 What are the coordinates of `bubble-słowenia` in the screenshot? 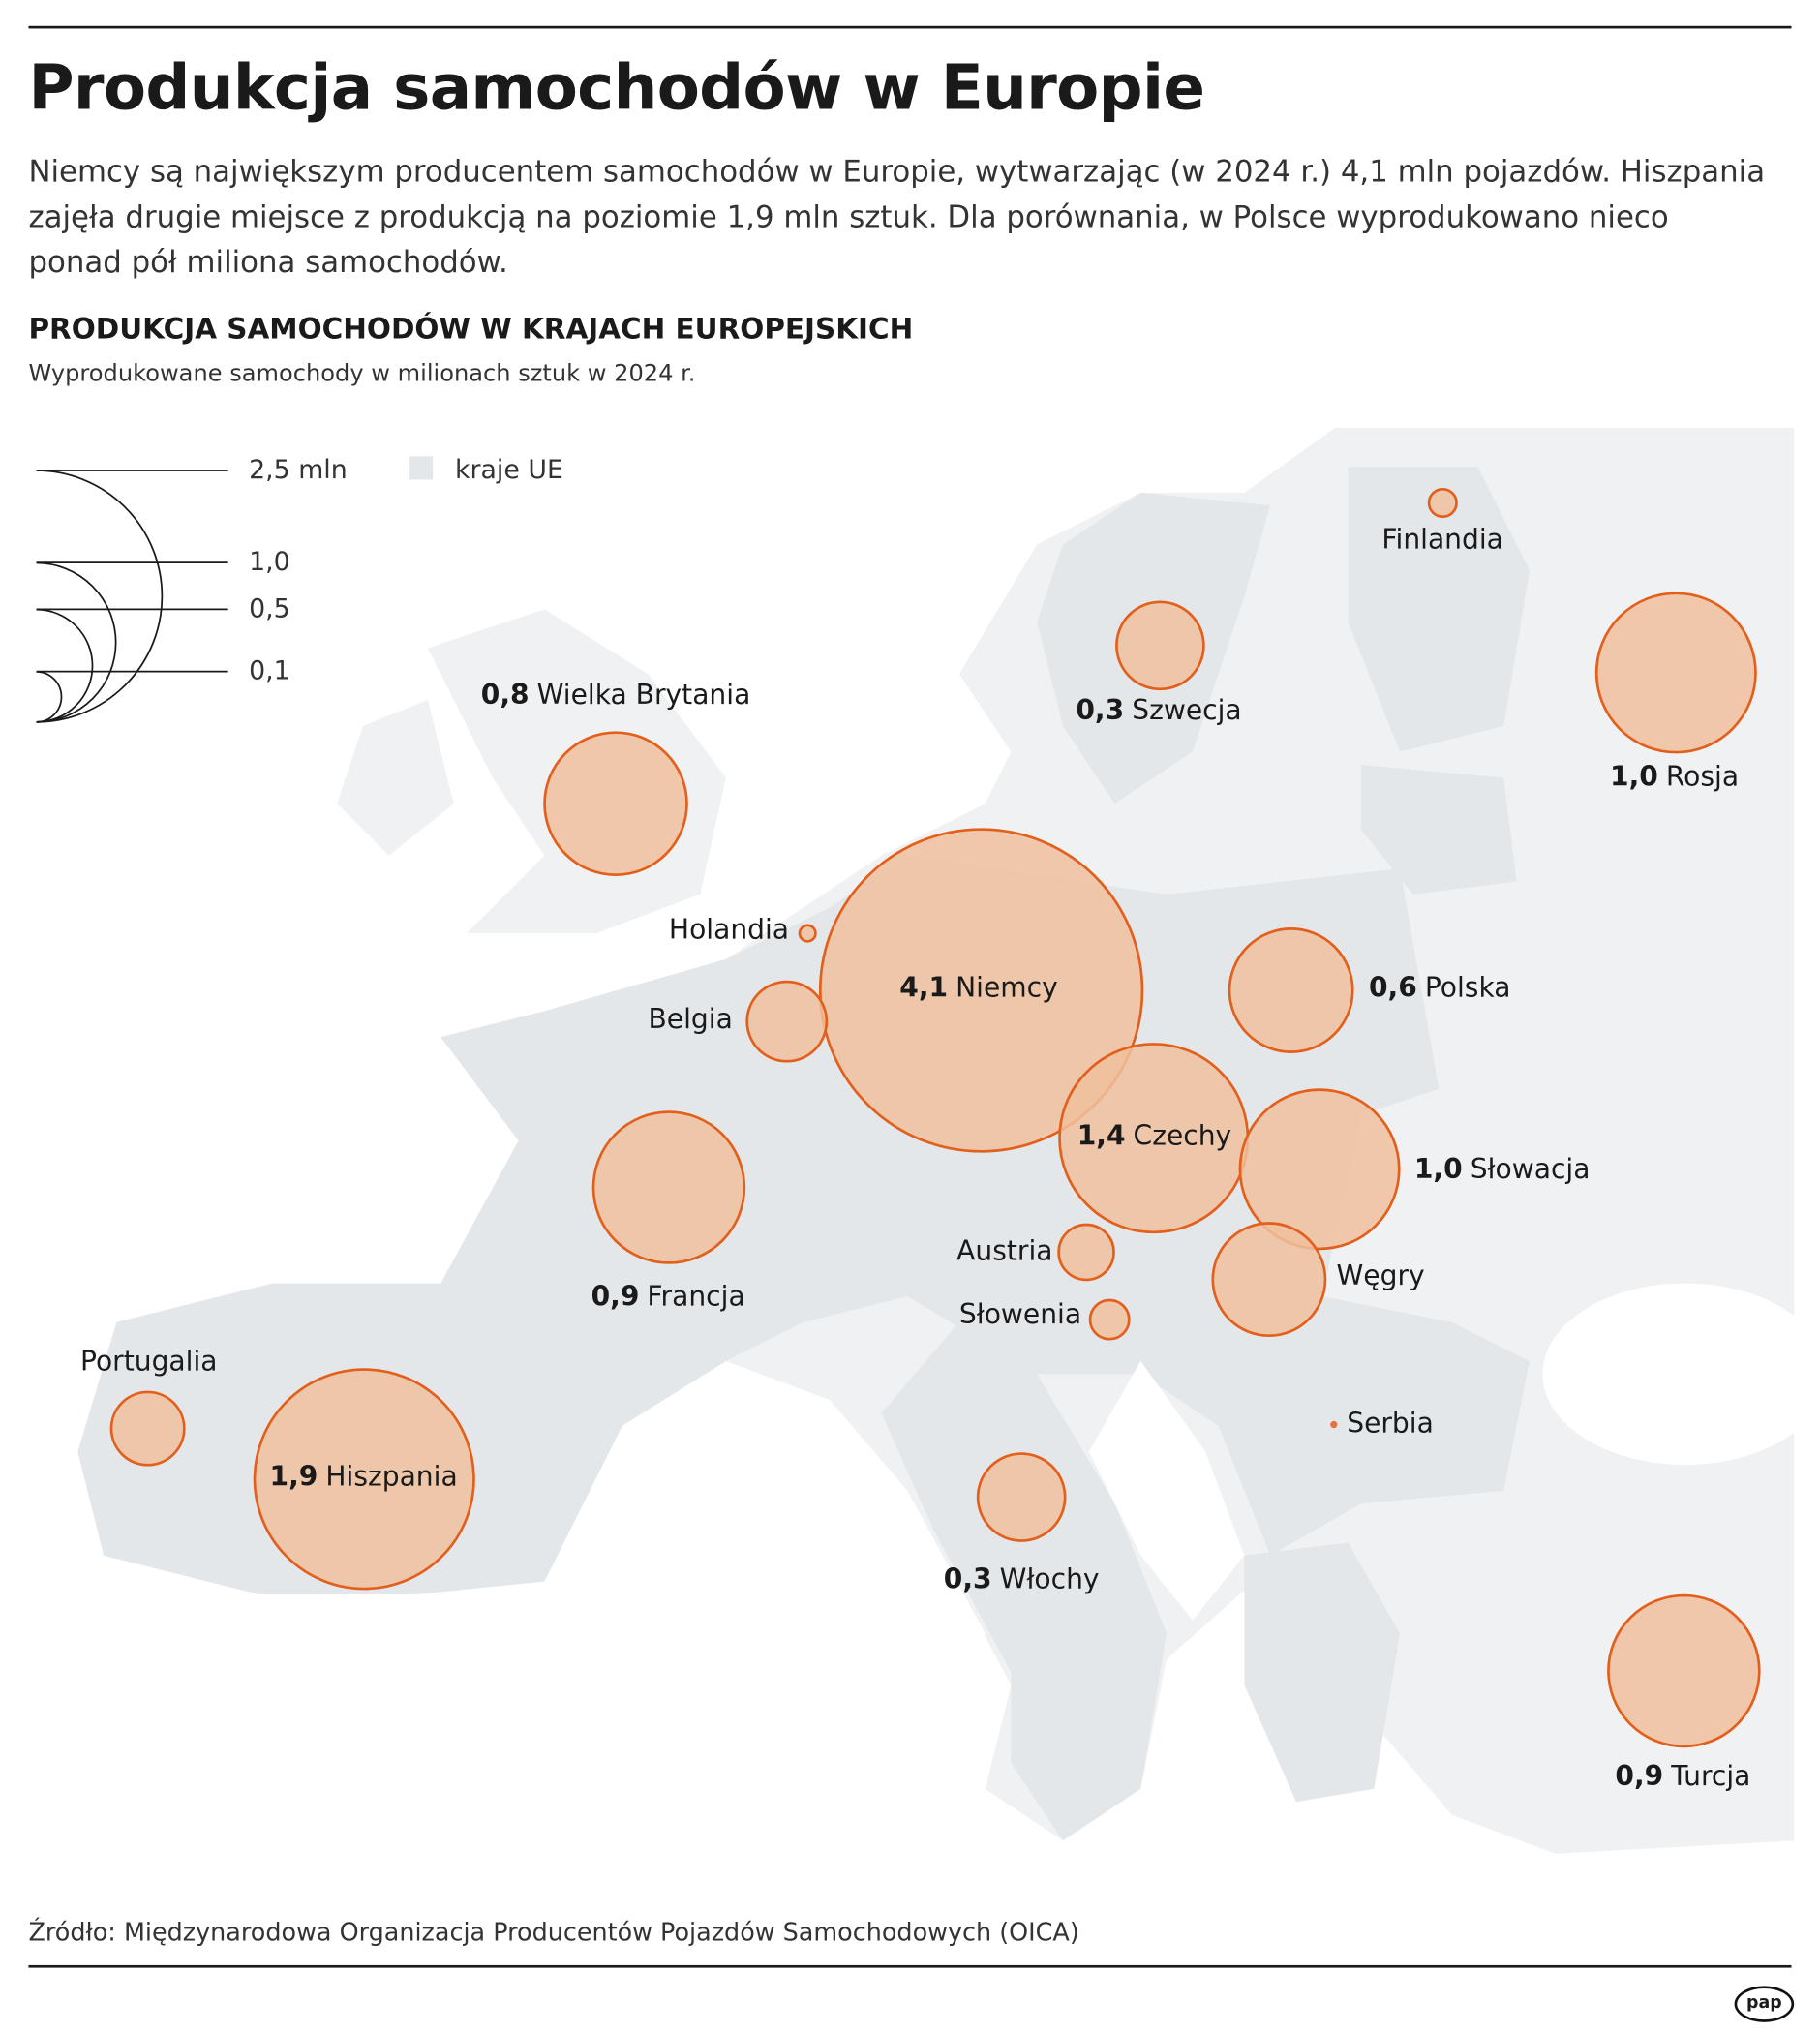 It's located at (1109, 1319).